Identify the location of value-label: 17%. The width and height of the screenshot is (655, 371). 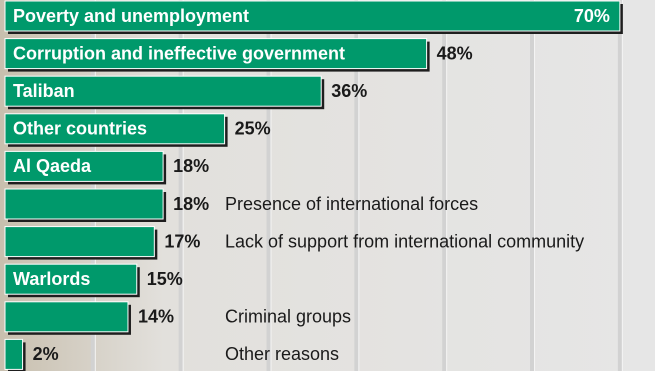
(182, 241).